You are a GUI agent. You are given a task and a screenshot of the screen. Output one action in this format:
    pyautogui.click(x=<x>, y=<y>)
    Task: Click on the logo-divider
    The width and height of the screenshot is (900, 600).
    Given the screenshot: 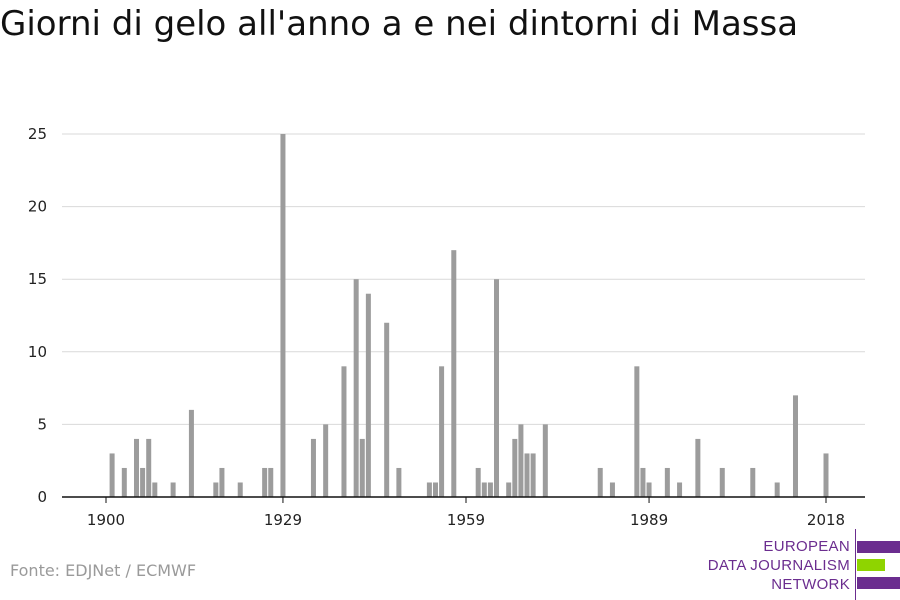 What is the action you would take?
    pyautogui.click(x=855, y=564)
    